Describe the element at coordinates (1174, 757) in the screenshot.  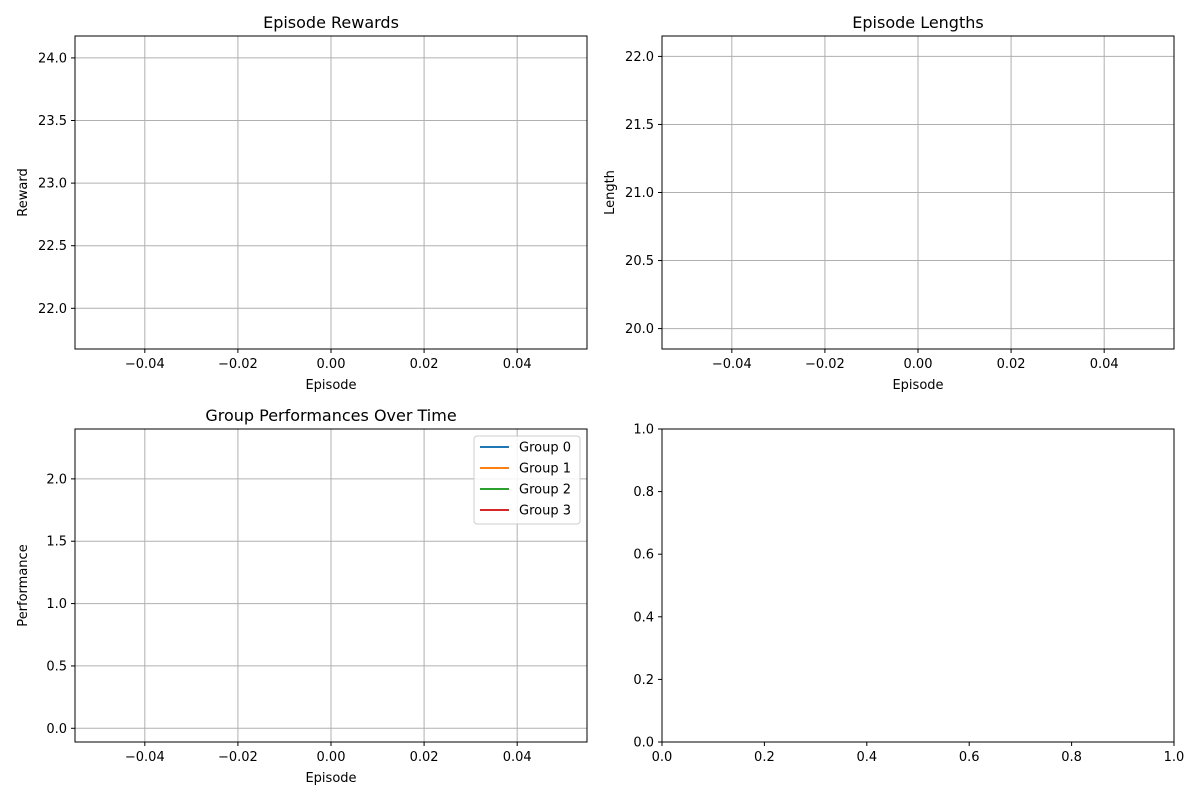
I see `x-tick-label: 1.0` at that location.